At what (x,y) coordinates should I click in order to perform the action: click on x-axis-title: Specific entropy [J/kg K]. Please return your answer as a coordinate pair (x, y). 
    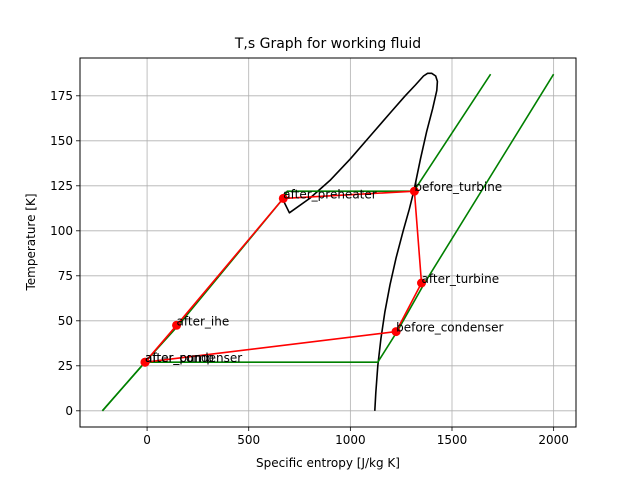
    Looking at the image, I should click on (328, 463).